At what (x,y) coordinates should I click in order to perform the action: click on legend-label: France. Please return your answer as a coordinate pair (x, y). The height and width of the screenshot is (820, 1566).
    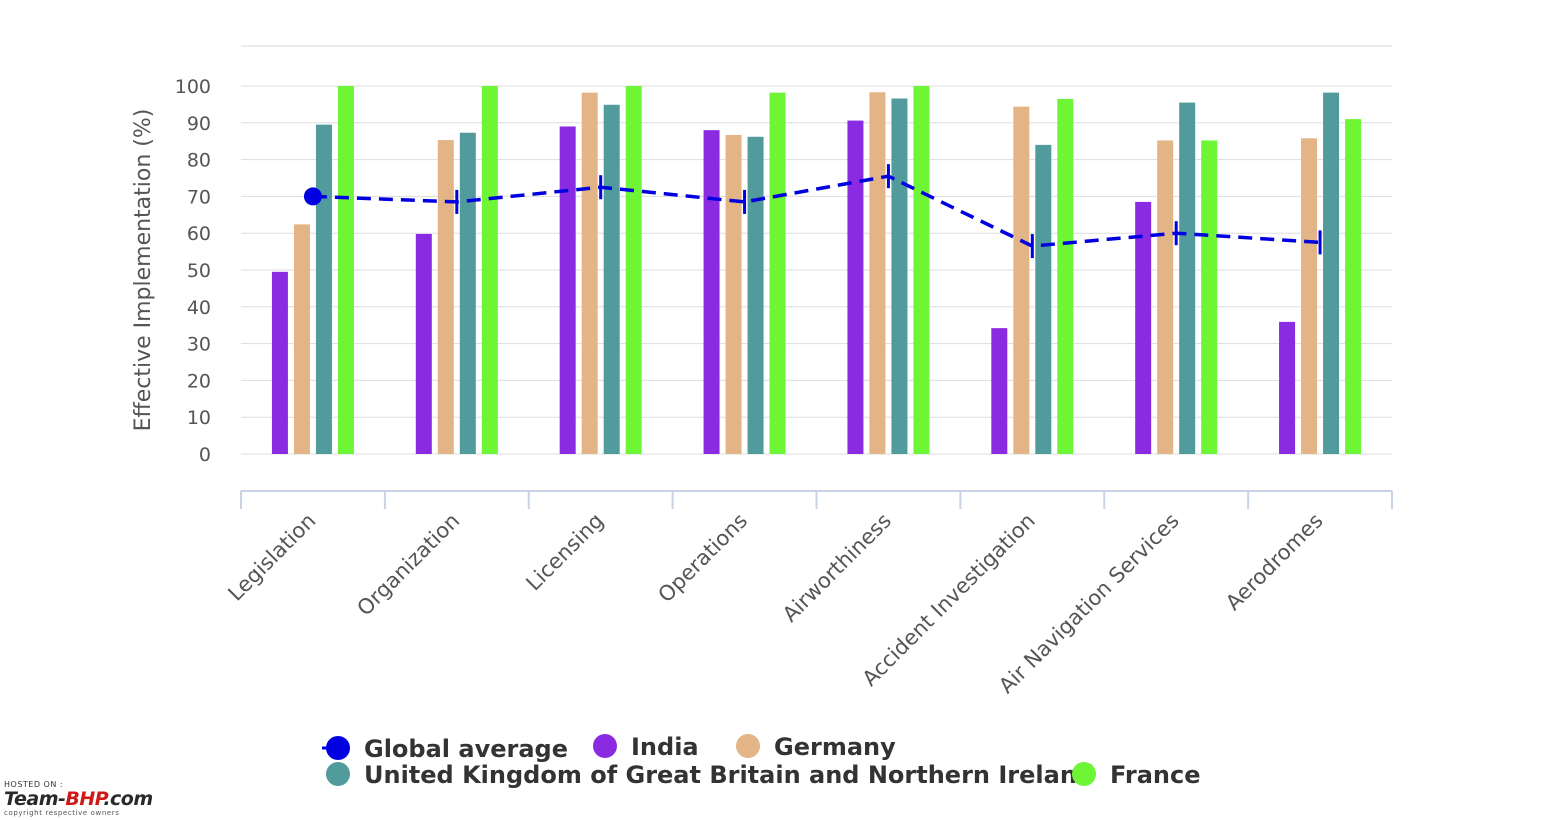
    Looking at the image, I should click on (1155, 775).